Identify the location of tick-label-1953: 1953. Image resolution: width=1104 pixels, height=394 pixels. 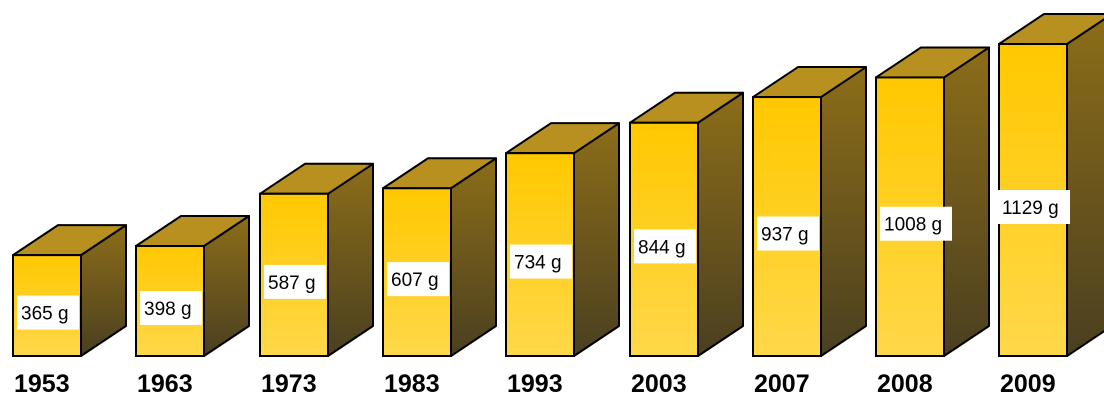
(42, 382).